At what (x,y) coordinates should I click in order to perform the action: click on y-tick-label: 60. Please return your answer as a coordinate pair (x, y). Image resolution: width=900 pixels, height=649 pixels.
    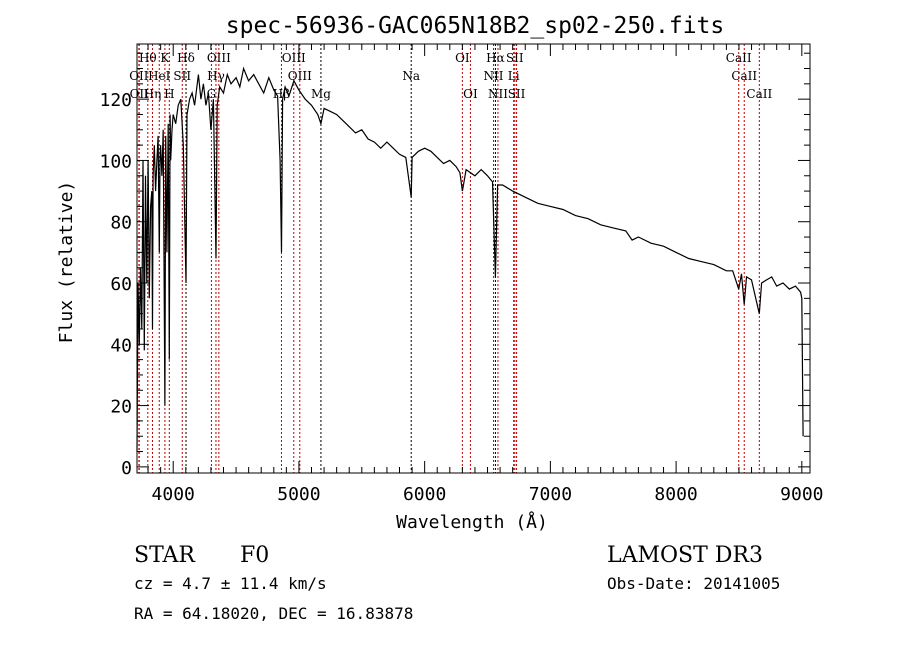
    Looking at the image, I should click on (121, 284).